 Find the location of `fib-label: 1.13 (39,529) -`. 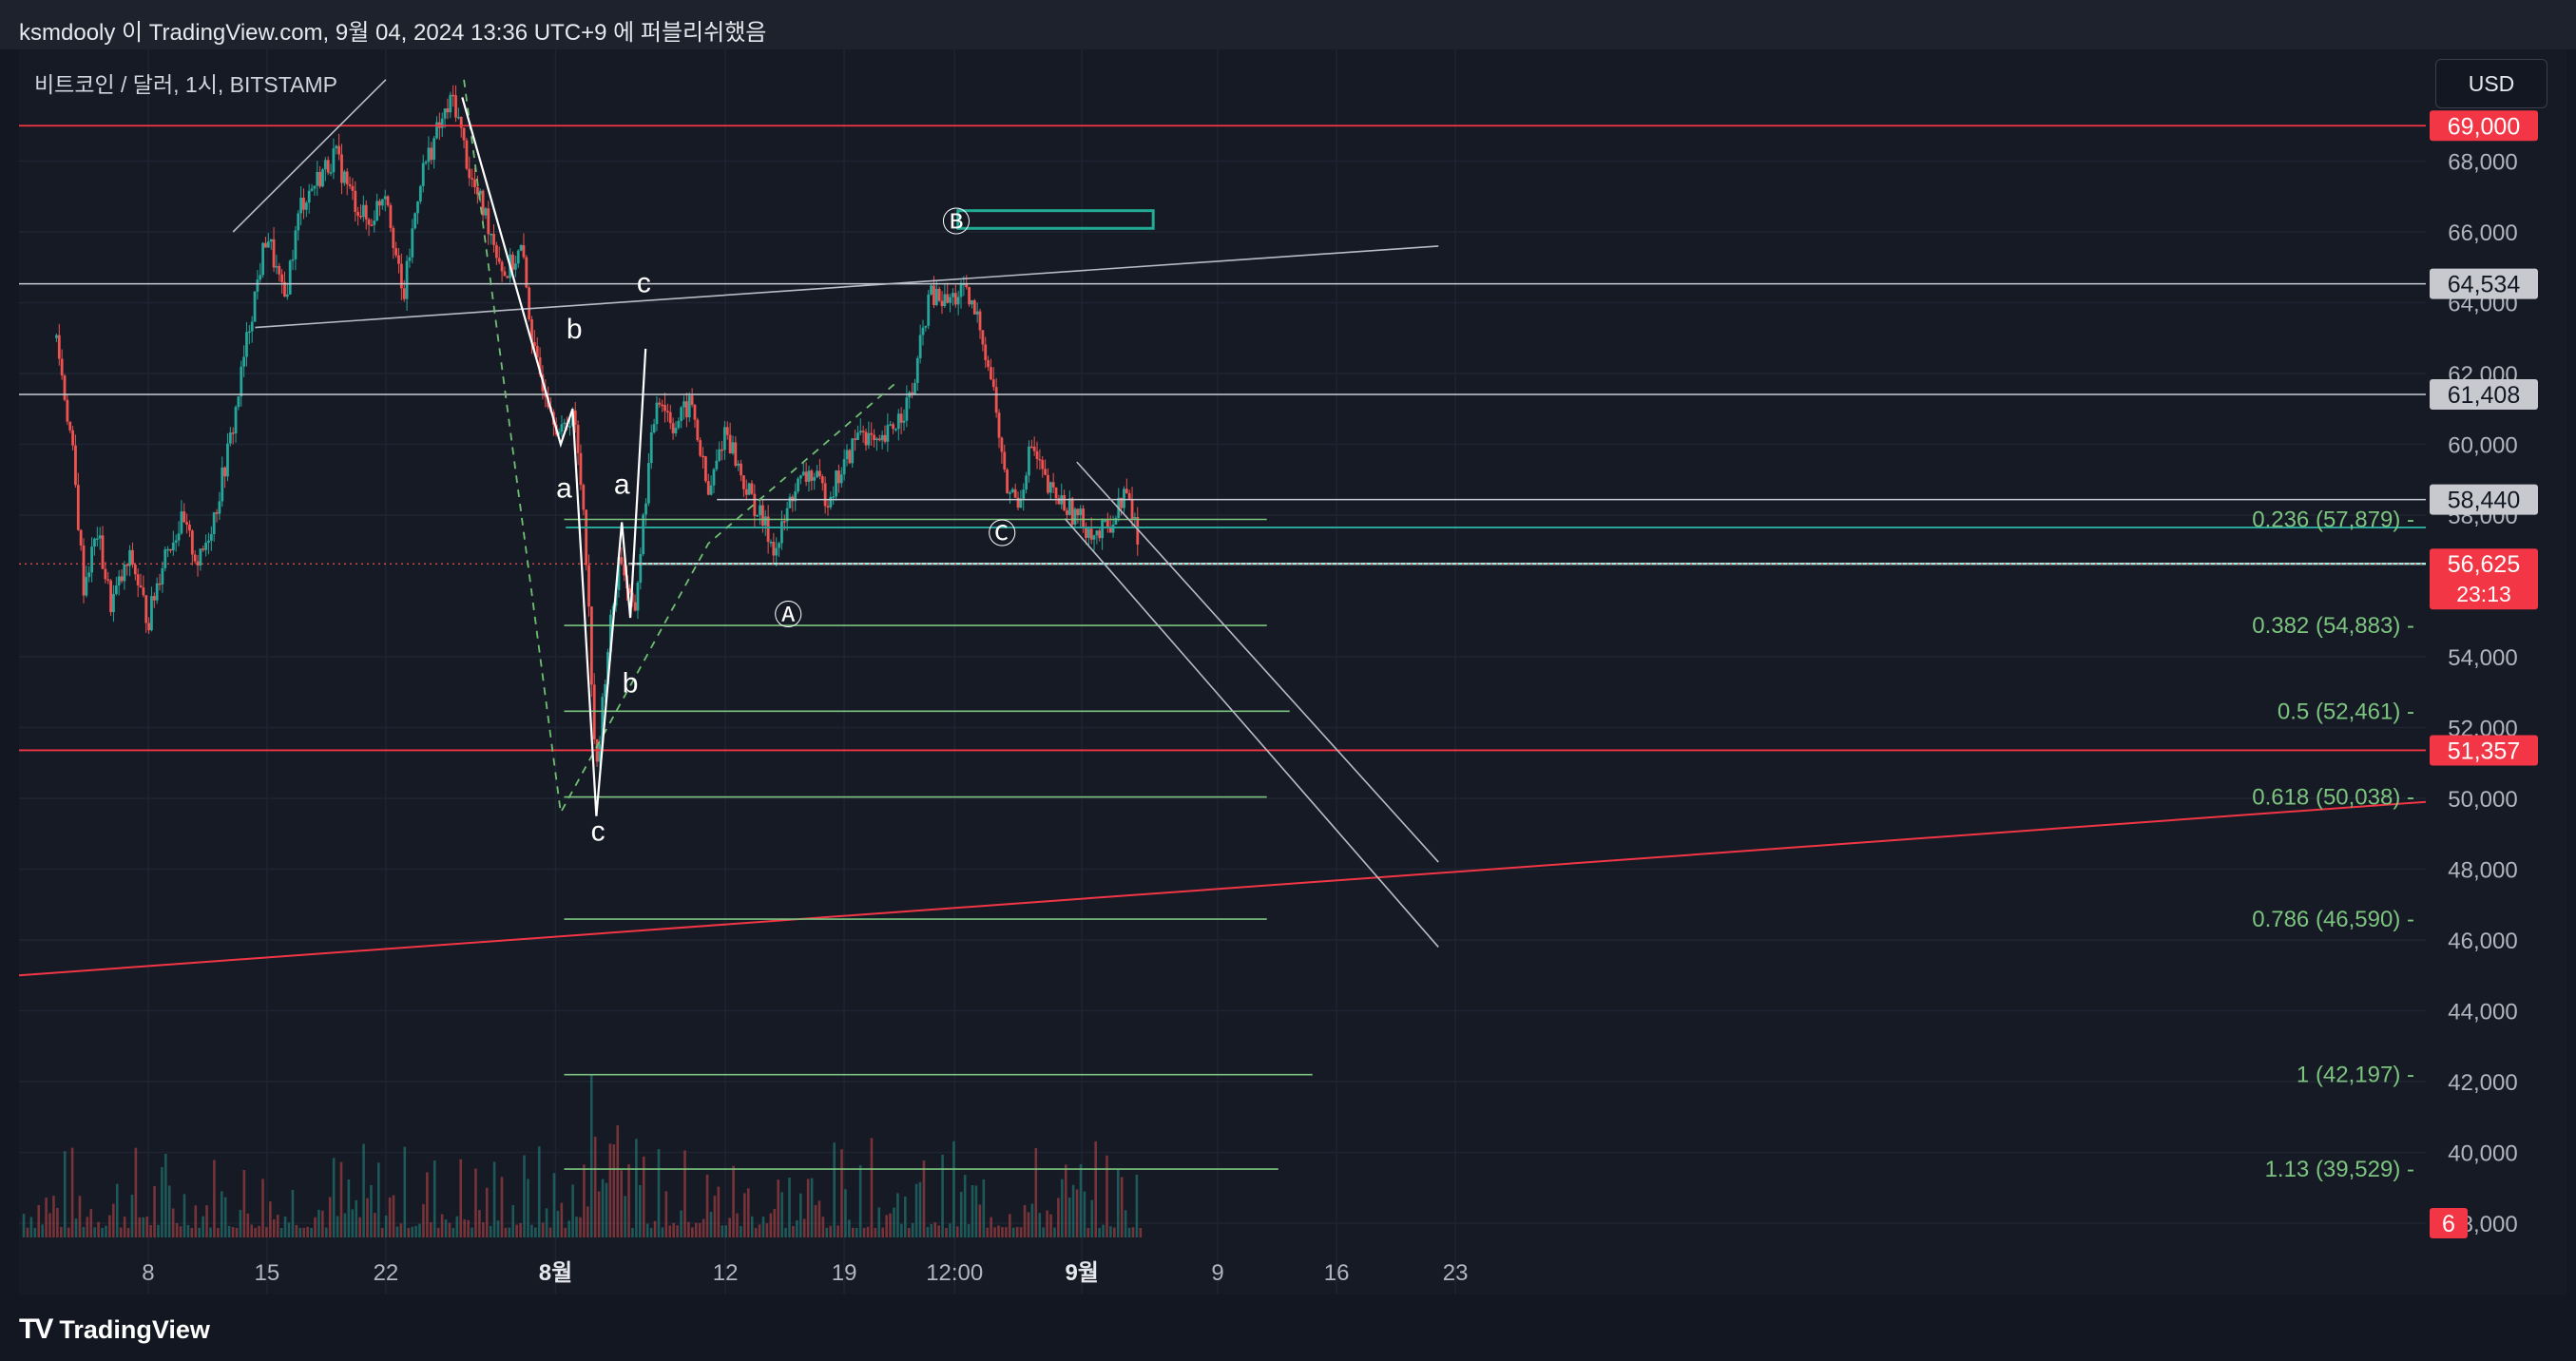

fib-label: 1.13 (39,529) - is located at coordinates (2339, 1169).